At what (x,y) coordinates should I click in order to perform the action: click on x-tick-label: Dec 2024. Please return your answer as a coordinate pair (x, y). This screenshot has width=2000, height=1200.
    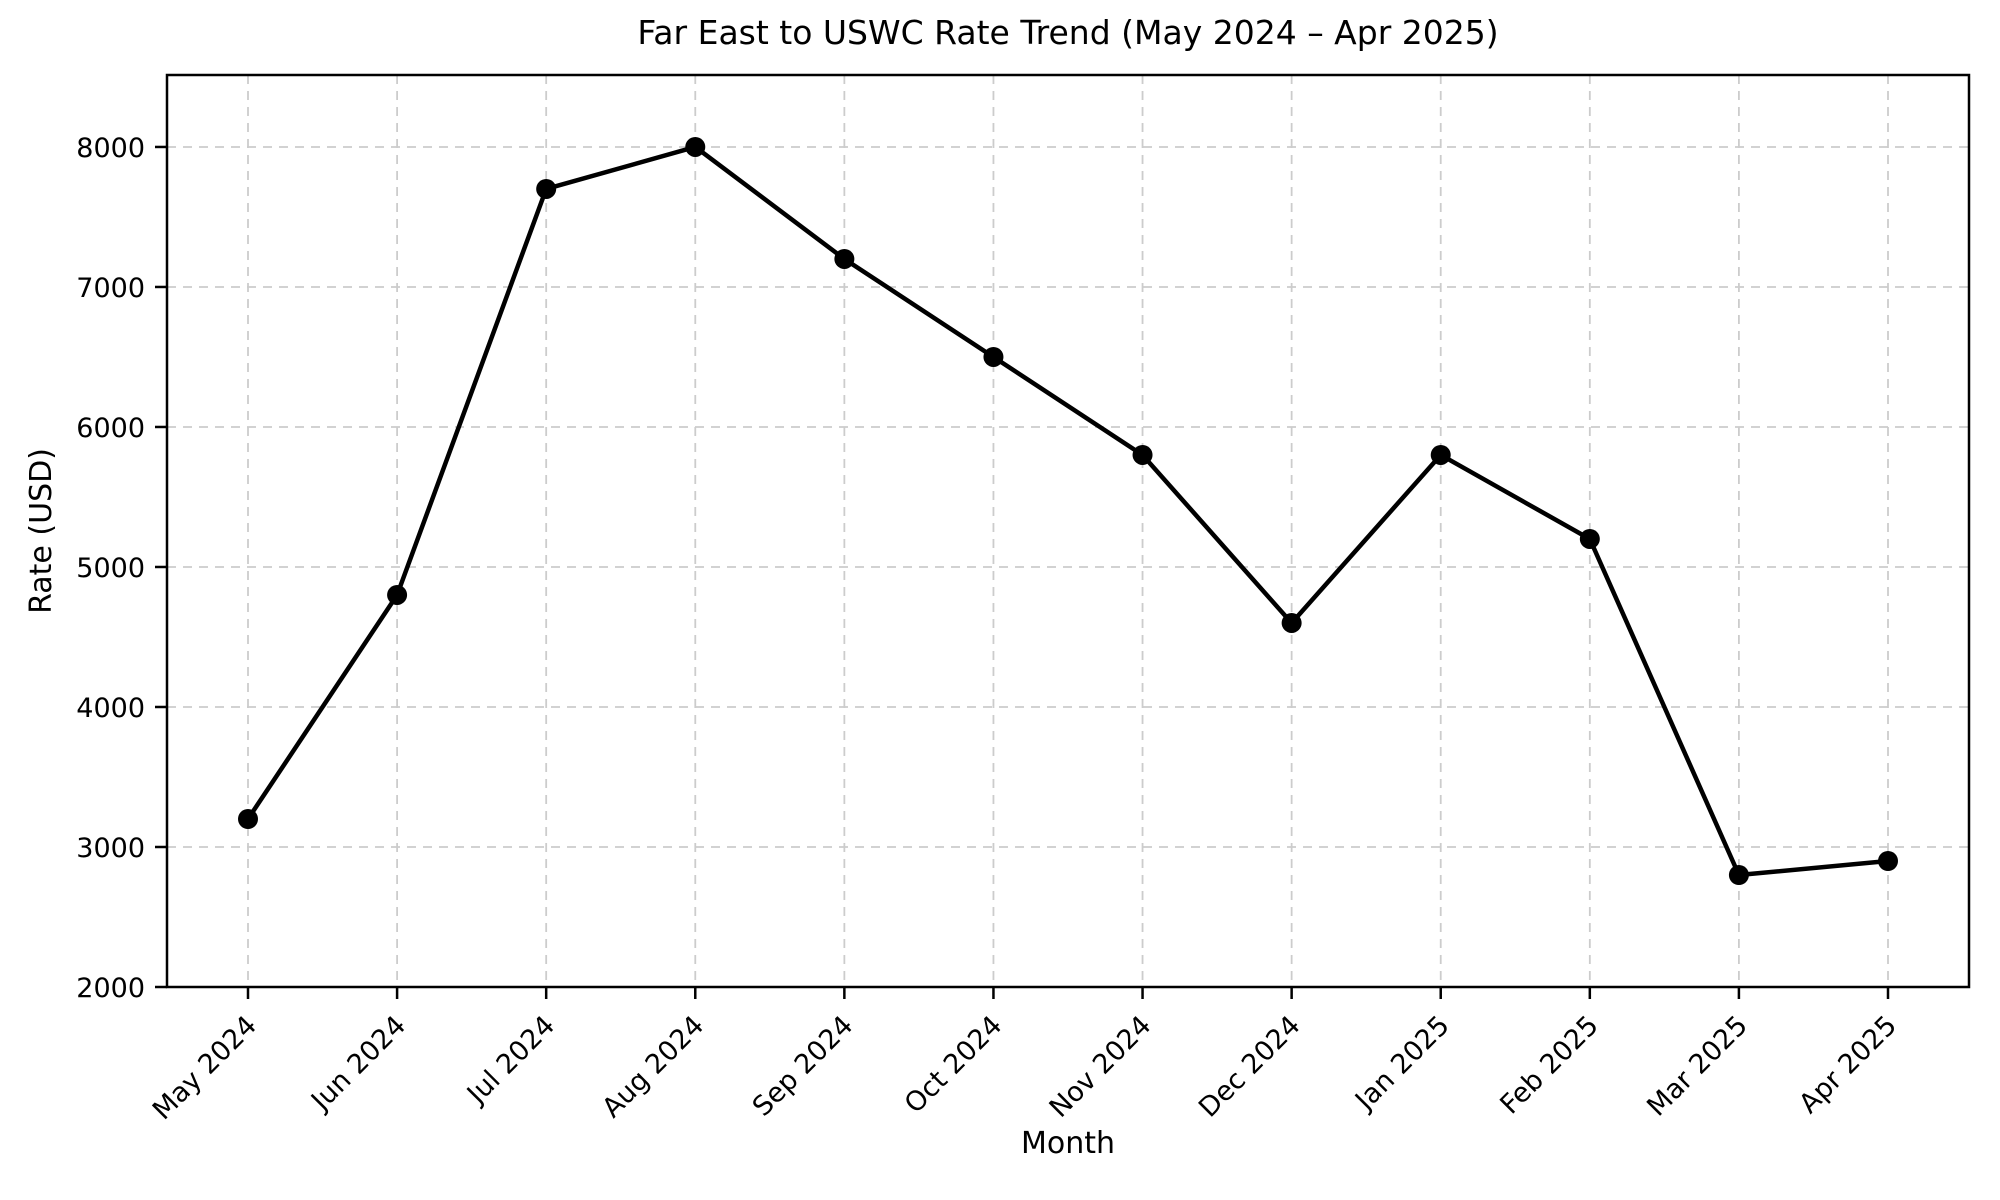
    Looking at the image, I should click on (1250, 1067).